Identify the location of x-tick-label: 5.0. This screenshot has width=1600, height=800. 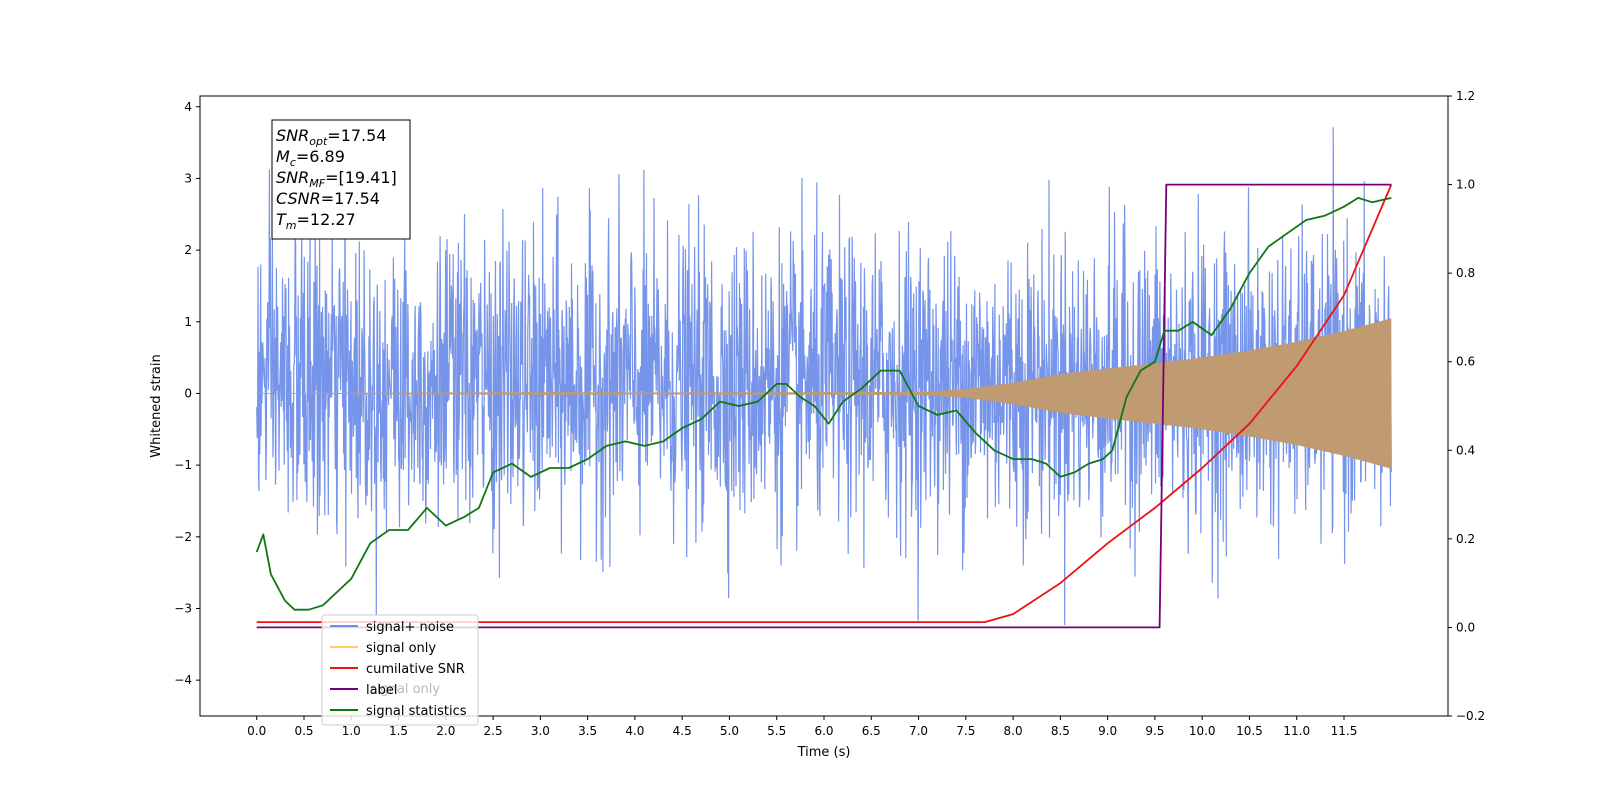
(729, 731).